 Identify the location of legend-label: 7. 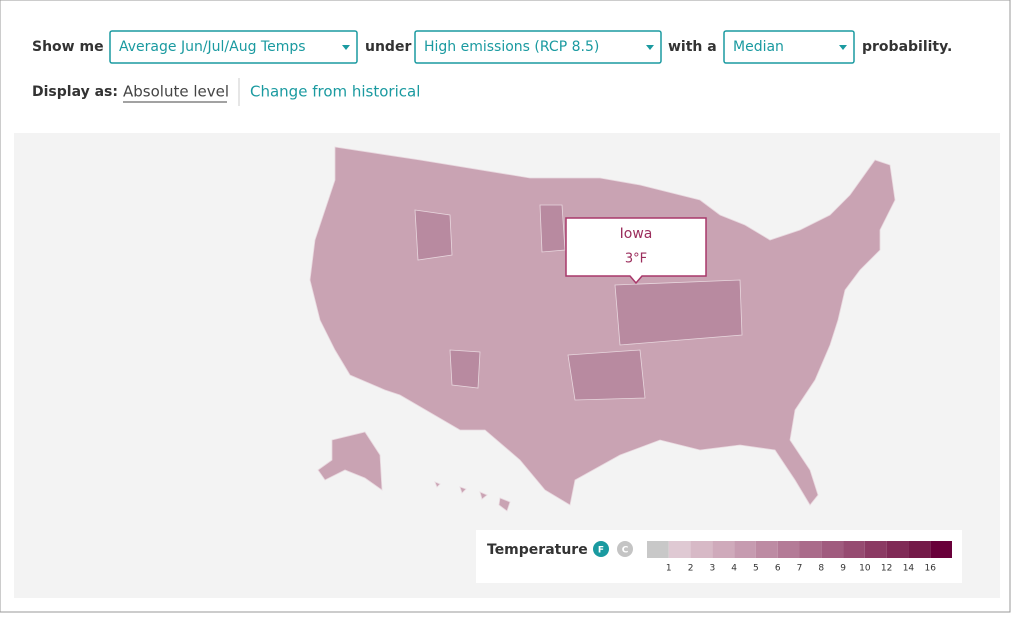
(800, 569).